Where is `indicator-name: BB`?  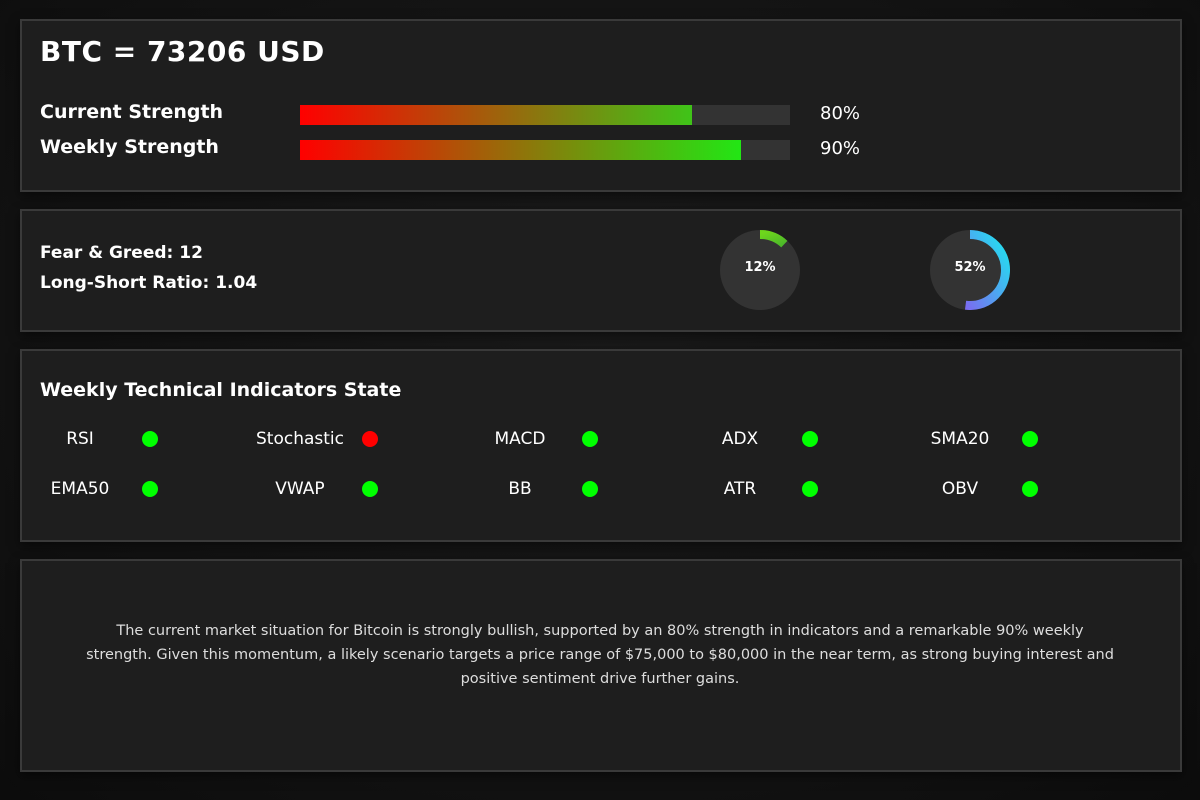 indicator-name: BB is located at coordinates (520, 489).